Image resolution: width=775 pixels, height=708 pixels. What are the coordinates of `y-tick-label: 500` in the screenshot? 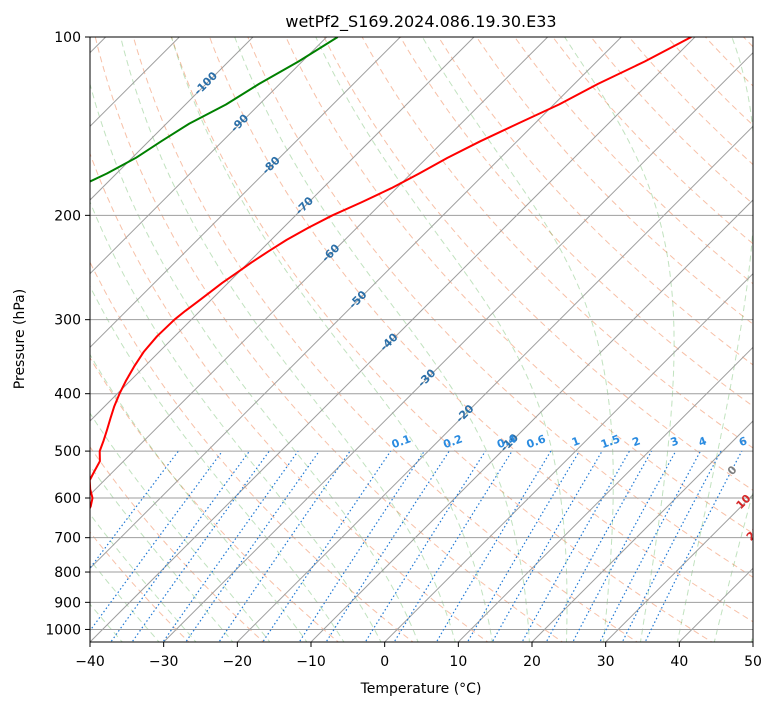 It's located at (67, 452).